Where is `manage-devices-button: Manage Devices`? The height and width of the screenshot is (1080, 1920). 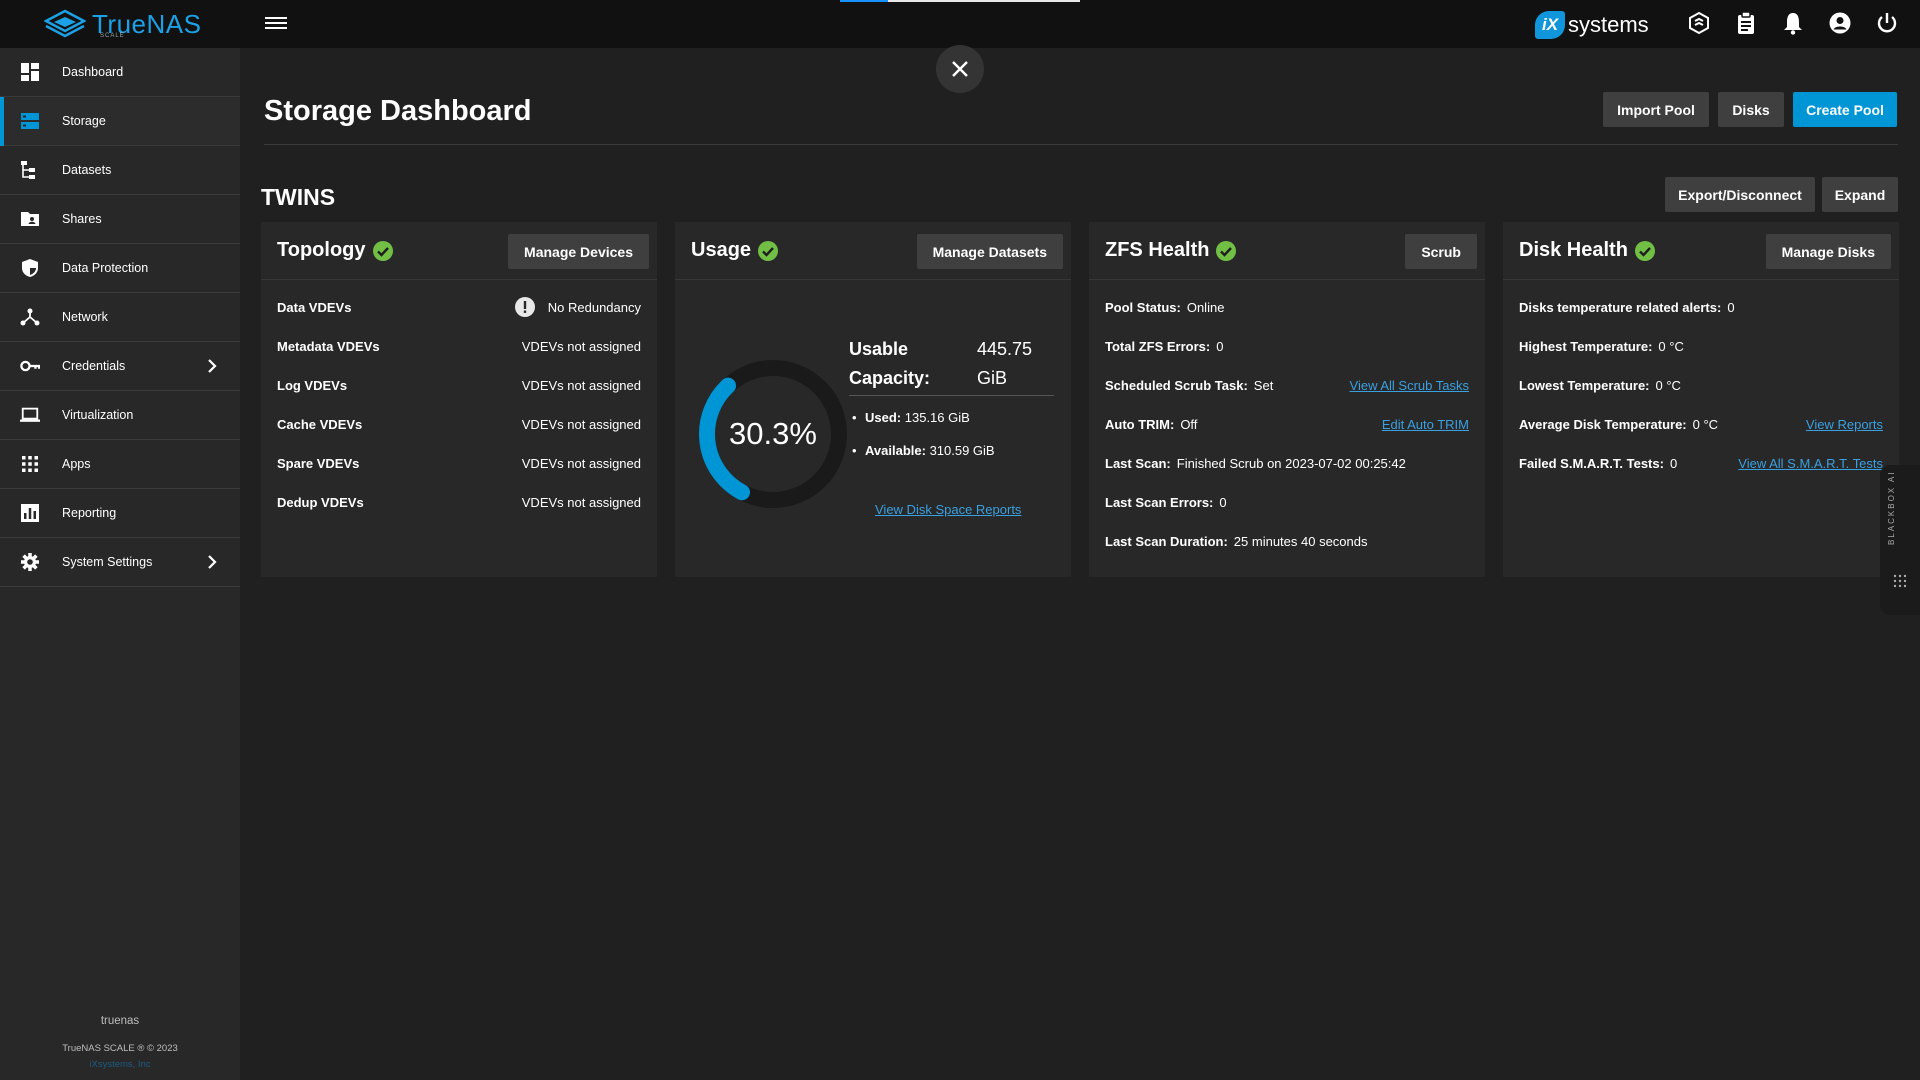 manage-devices-button: Manage Devices is located at coordinates (578, 251).